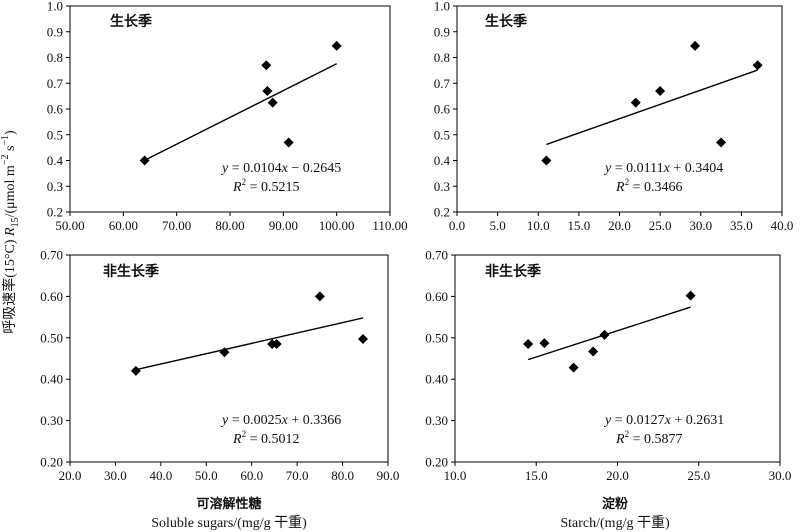 The image size is (800, 532). I want to click on r-squared: R2 = 0.5215, so click(265, 186).